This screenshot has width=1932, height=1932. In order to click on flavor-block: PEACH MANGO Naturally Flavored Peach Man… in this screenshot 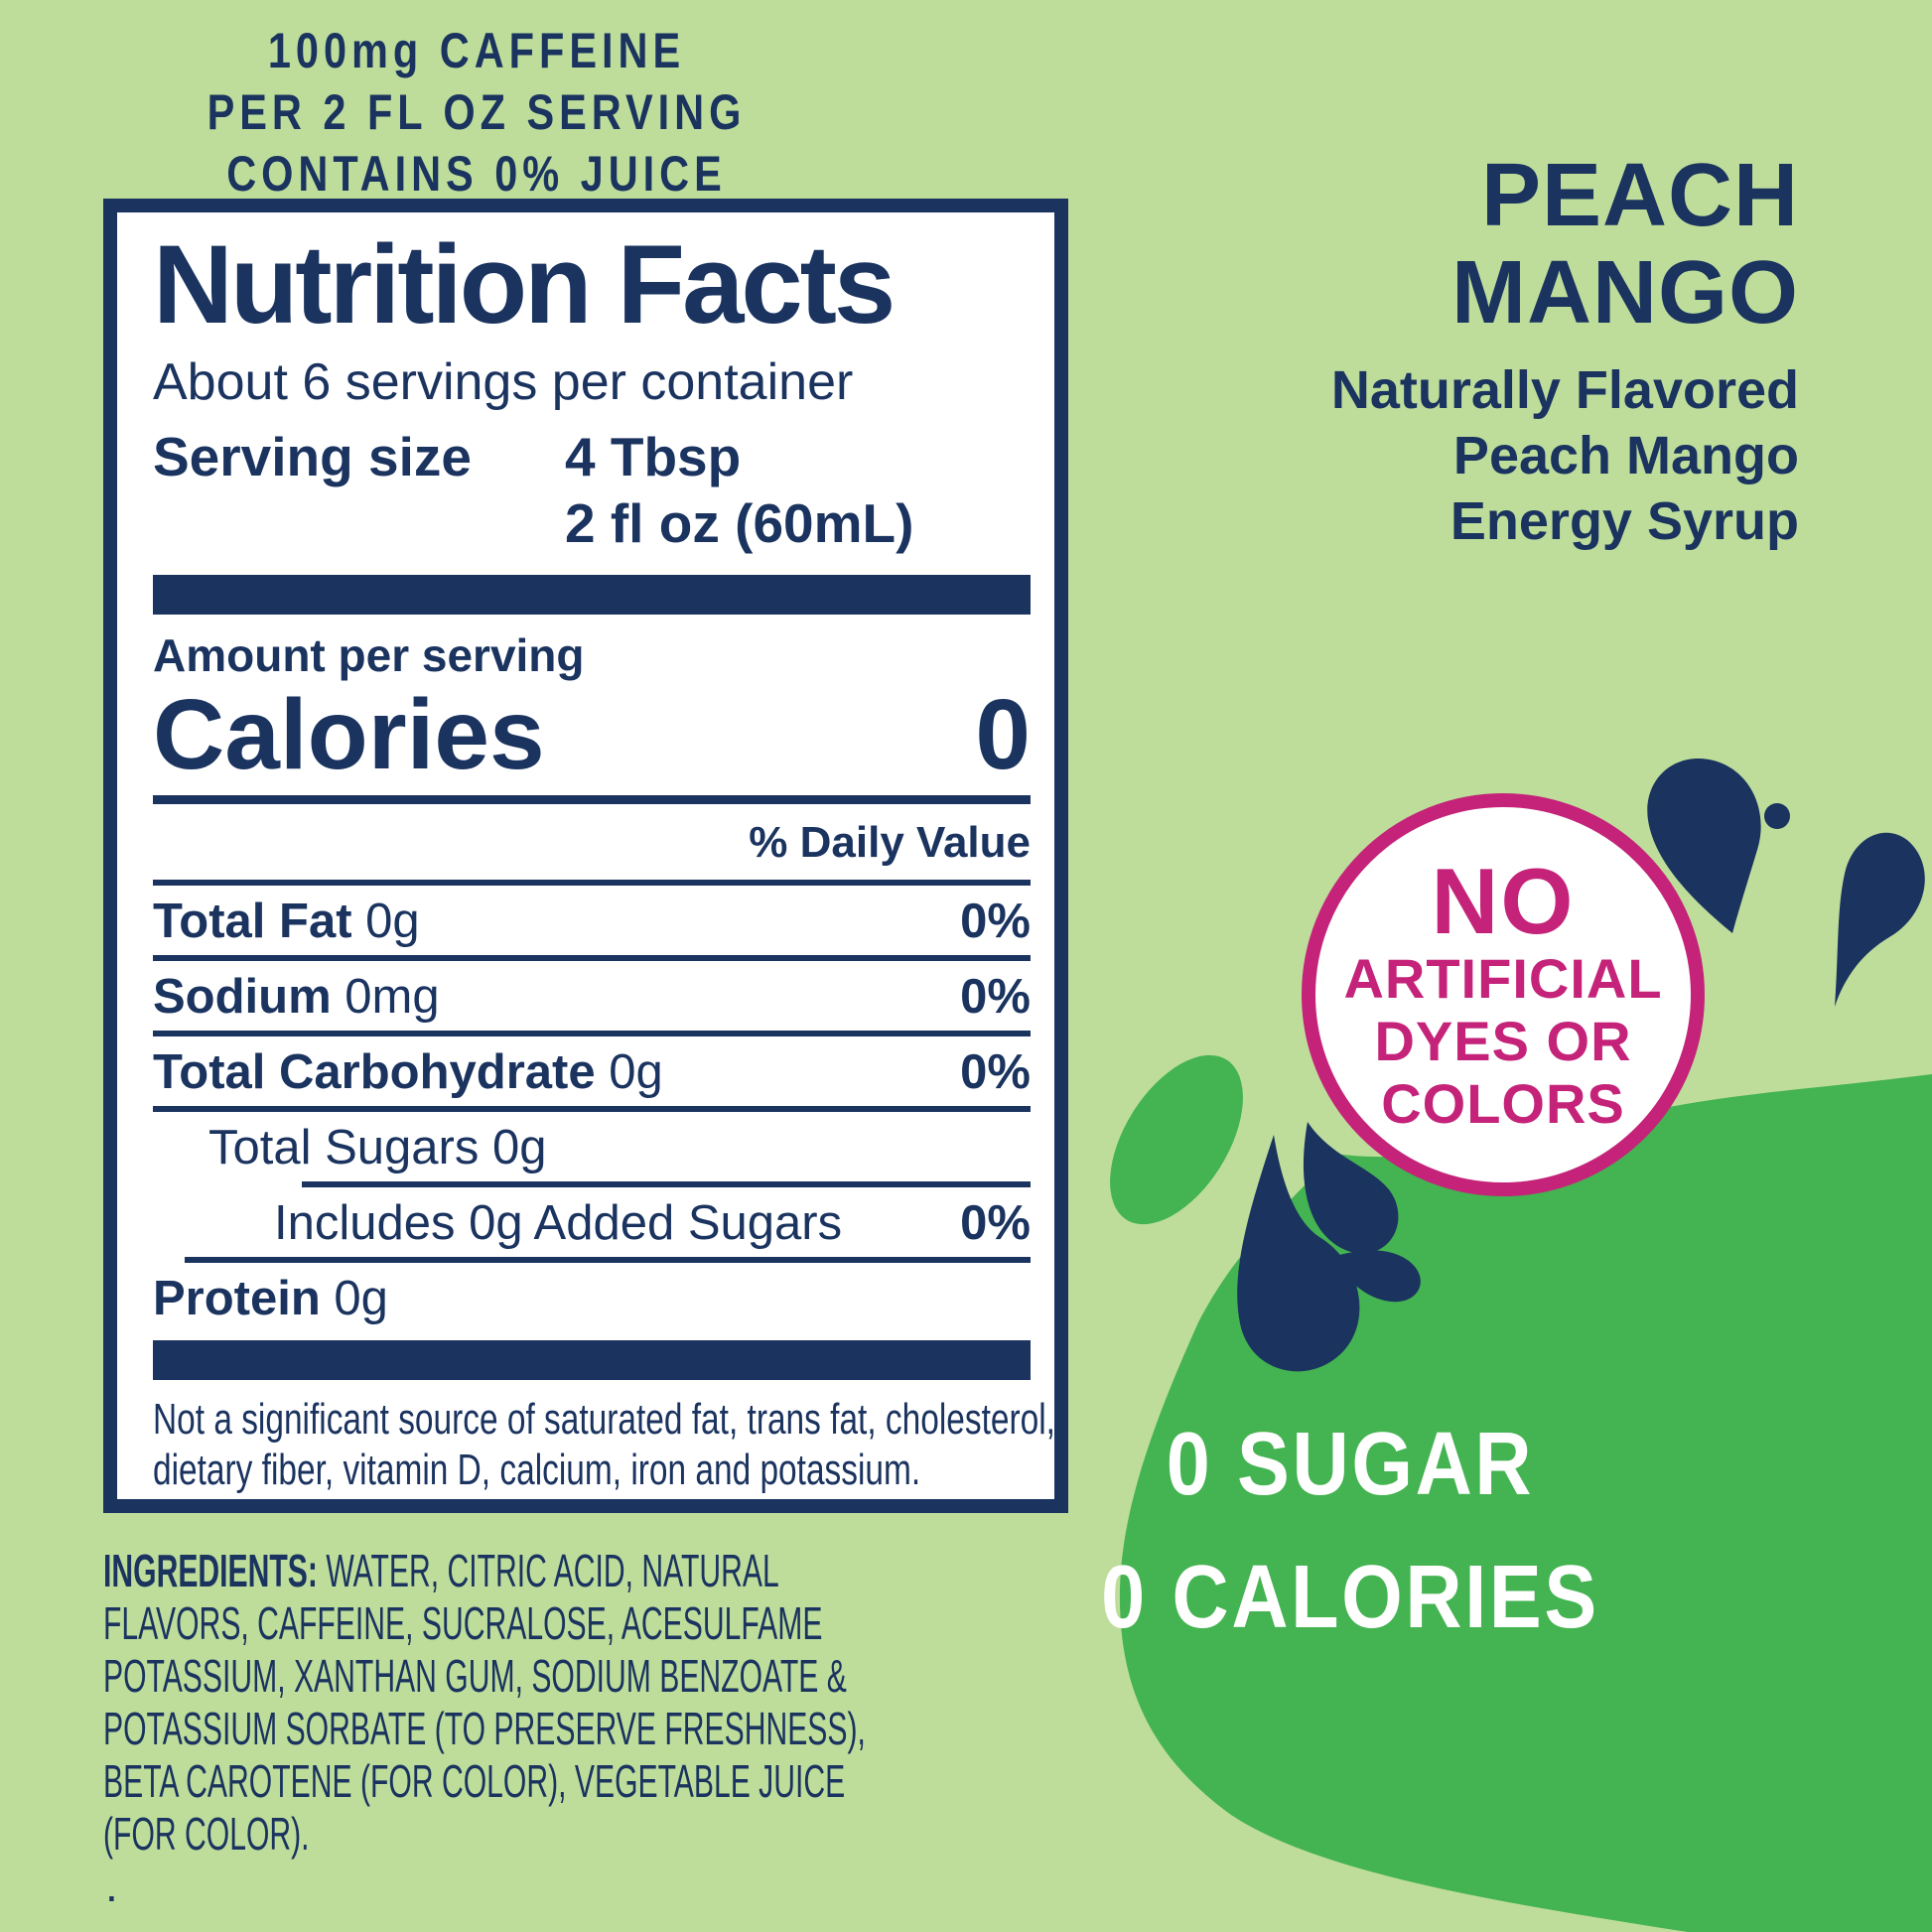, I will do `click(1565, 350)`.